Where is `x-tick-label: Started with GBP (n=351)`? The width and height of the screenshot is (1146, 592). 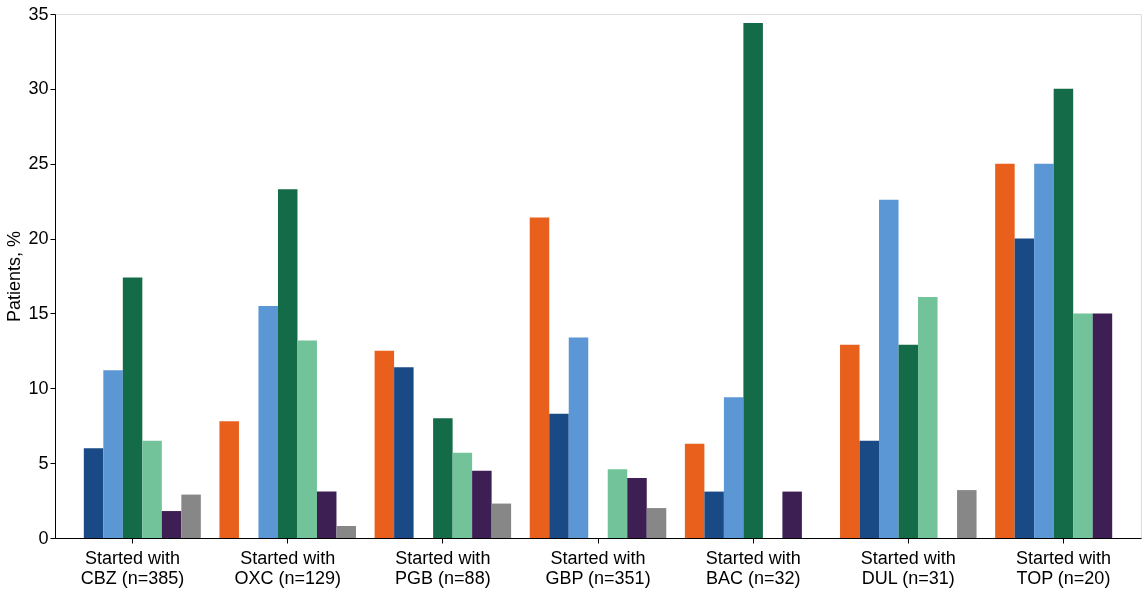
x-tick-label: Started with GBP (n=351) is located at coordinates (598, 567).